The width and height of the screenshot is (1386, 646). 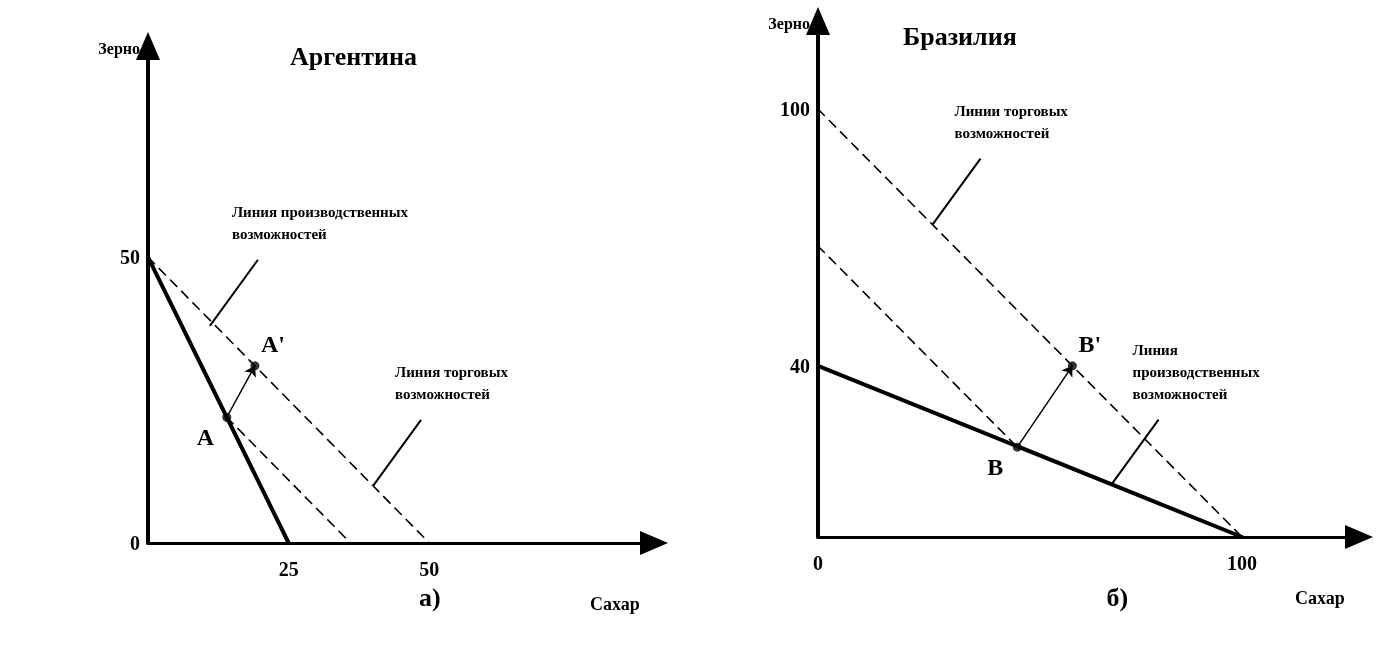 I want to click on annotation: A, so click(x=205, y=437).